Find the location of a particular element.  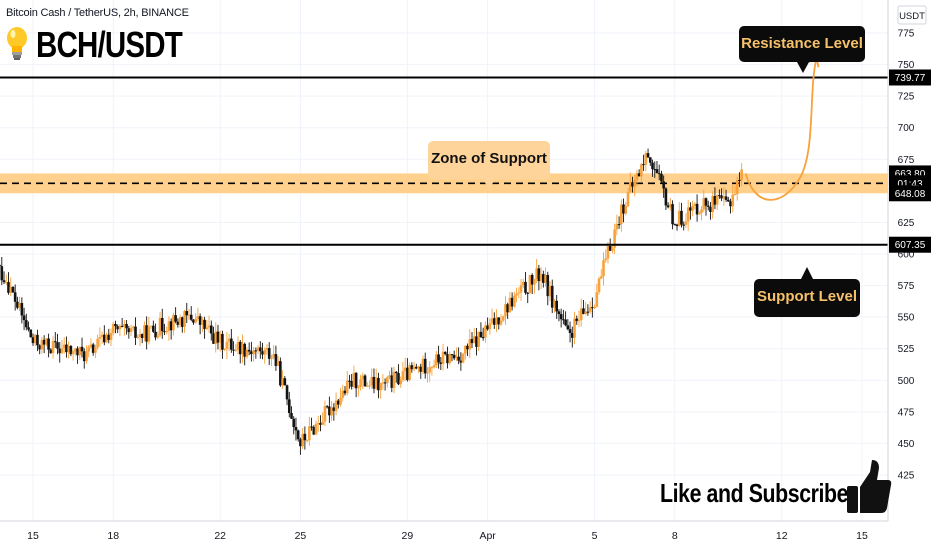

time-axis: 15 18 22 25 29 Apr 5 8 12 15 is located at coordinates (466, 535).